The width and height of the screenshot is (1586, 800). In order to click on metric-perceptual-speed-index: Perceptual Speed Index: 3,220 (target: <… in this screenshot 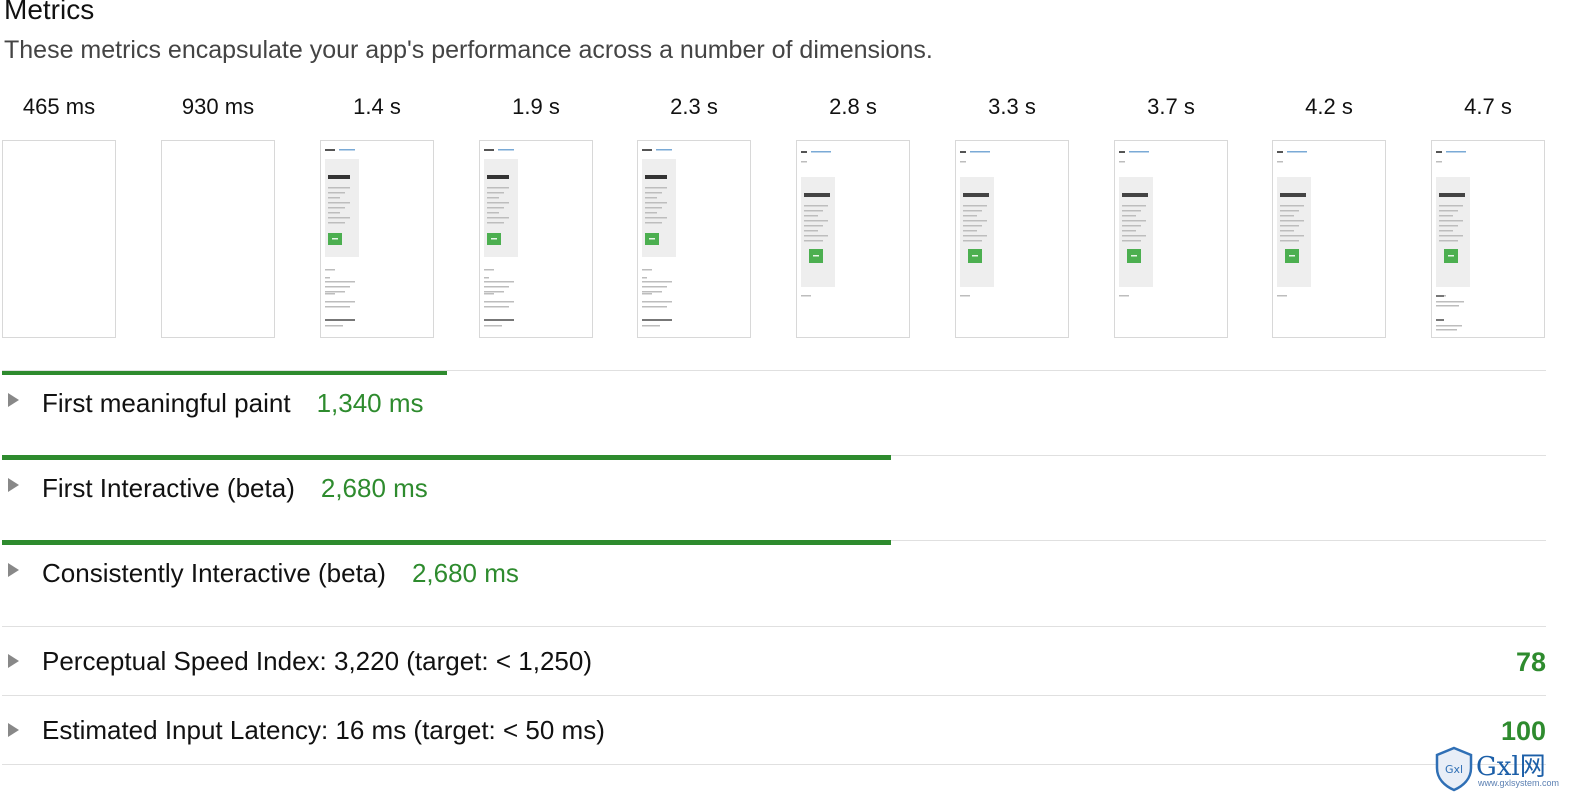, I will do `click(773, 660)`.